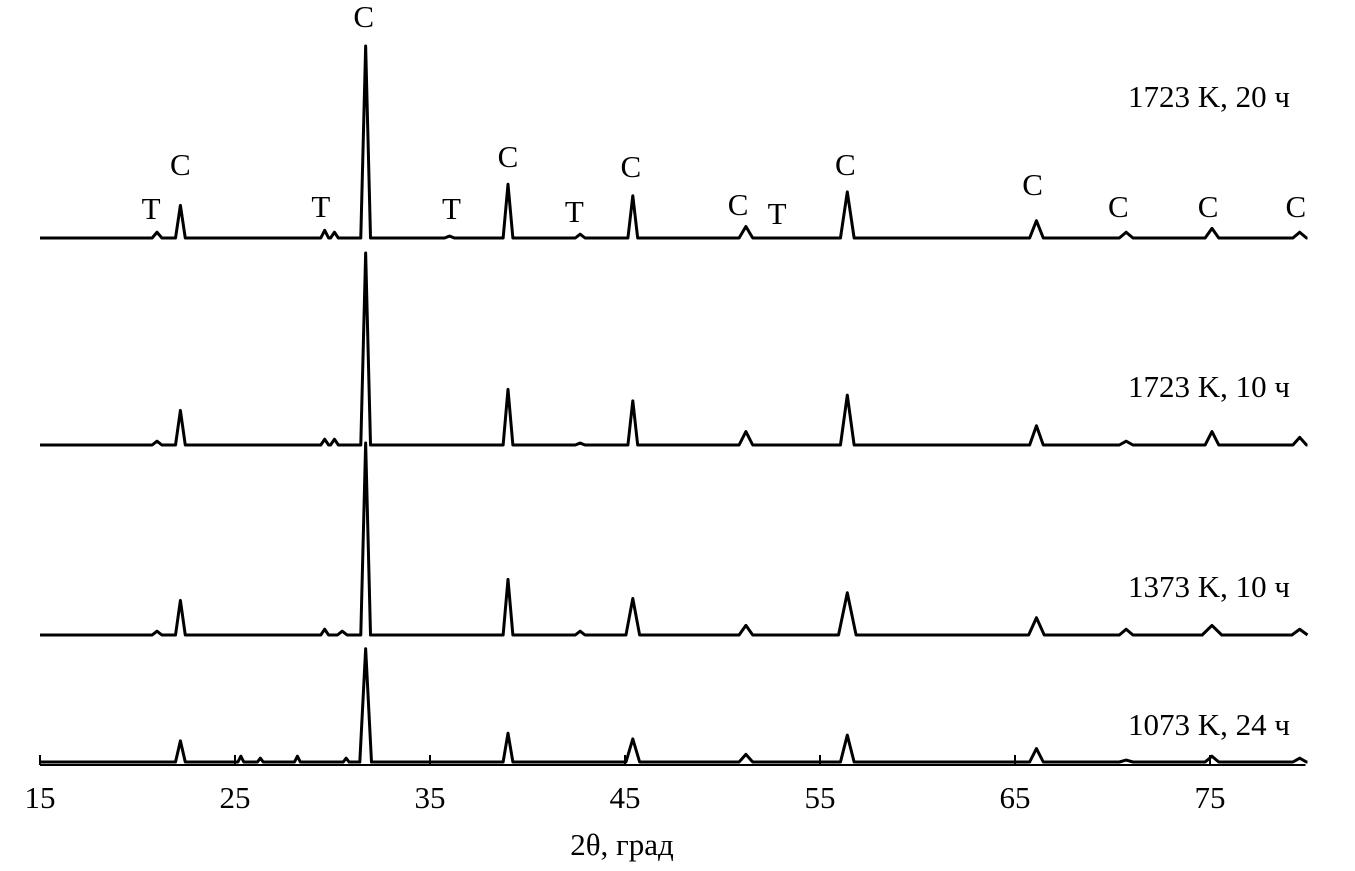 The width and height of the screenshot is (1355, 871). I want to click on x-tick-label: 55, so click(820, 797).